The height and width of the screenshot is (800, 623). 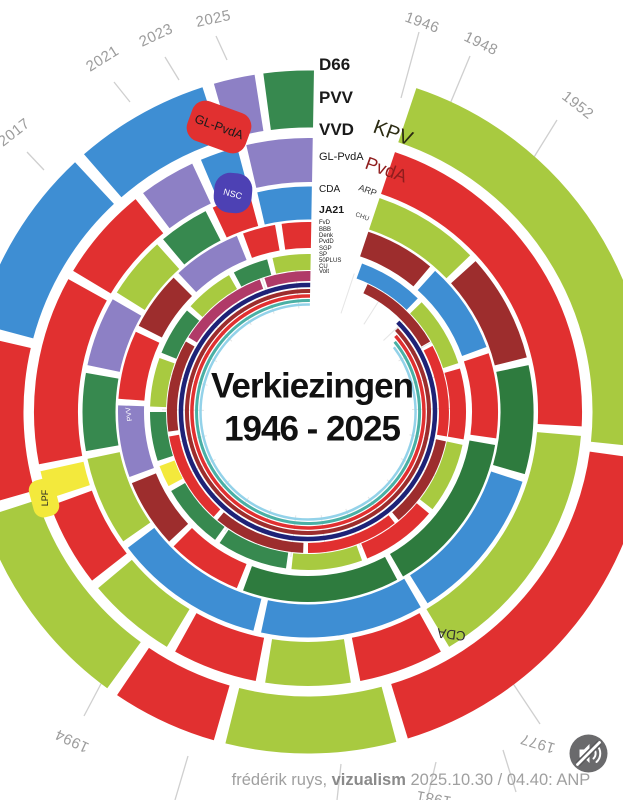 What do you see at coordinates (451, 634) in the screenshot?
I see `band-label: CDA` at bounding box center [451, 634].